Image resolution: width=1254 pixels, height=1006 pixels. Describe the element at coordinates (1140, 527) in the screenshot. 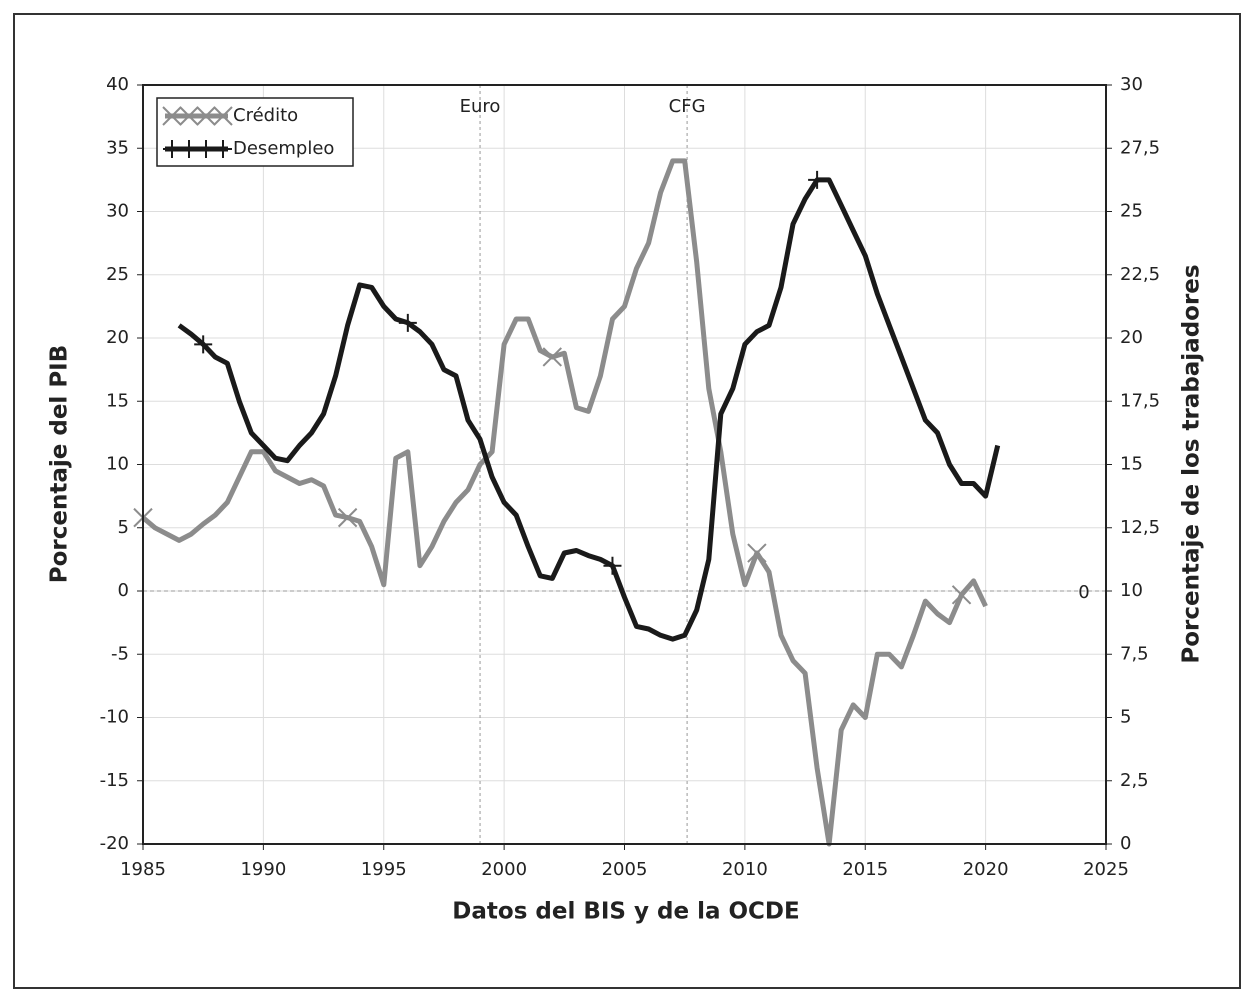

I see `y2-tick-label: 12,5` at that location.